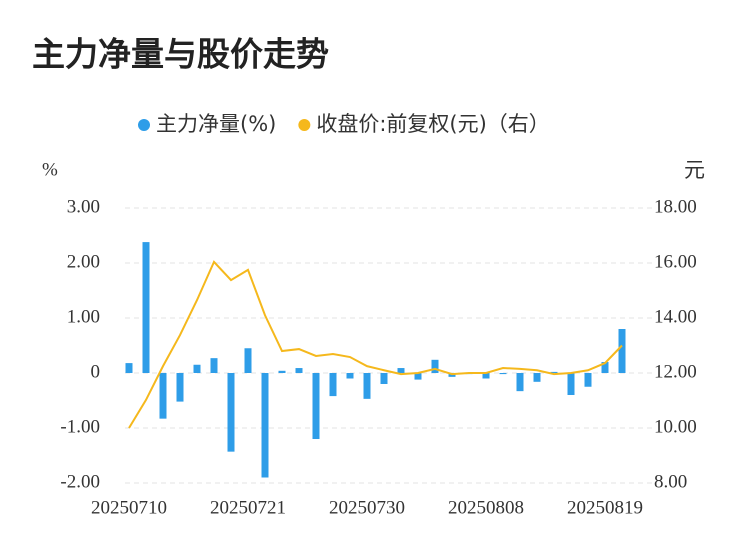  Describe the element at coordinates (432, 124) in the screenshot. I see `legend-label: 收盘价:前复权(元)（右）` at that location.